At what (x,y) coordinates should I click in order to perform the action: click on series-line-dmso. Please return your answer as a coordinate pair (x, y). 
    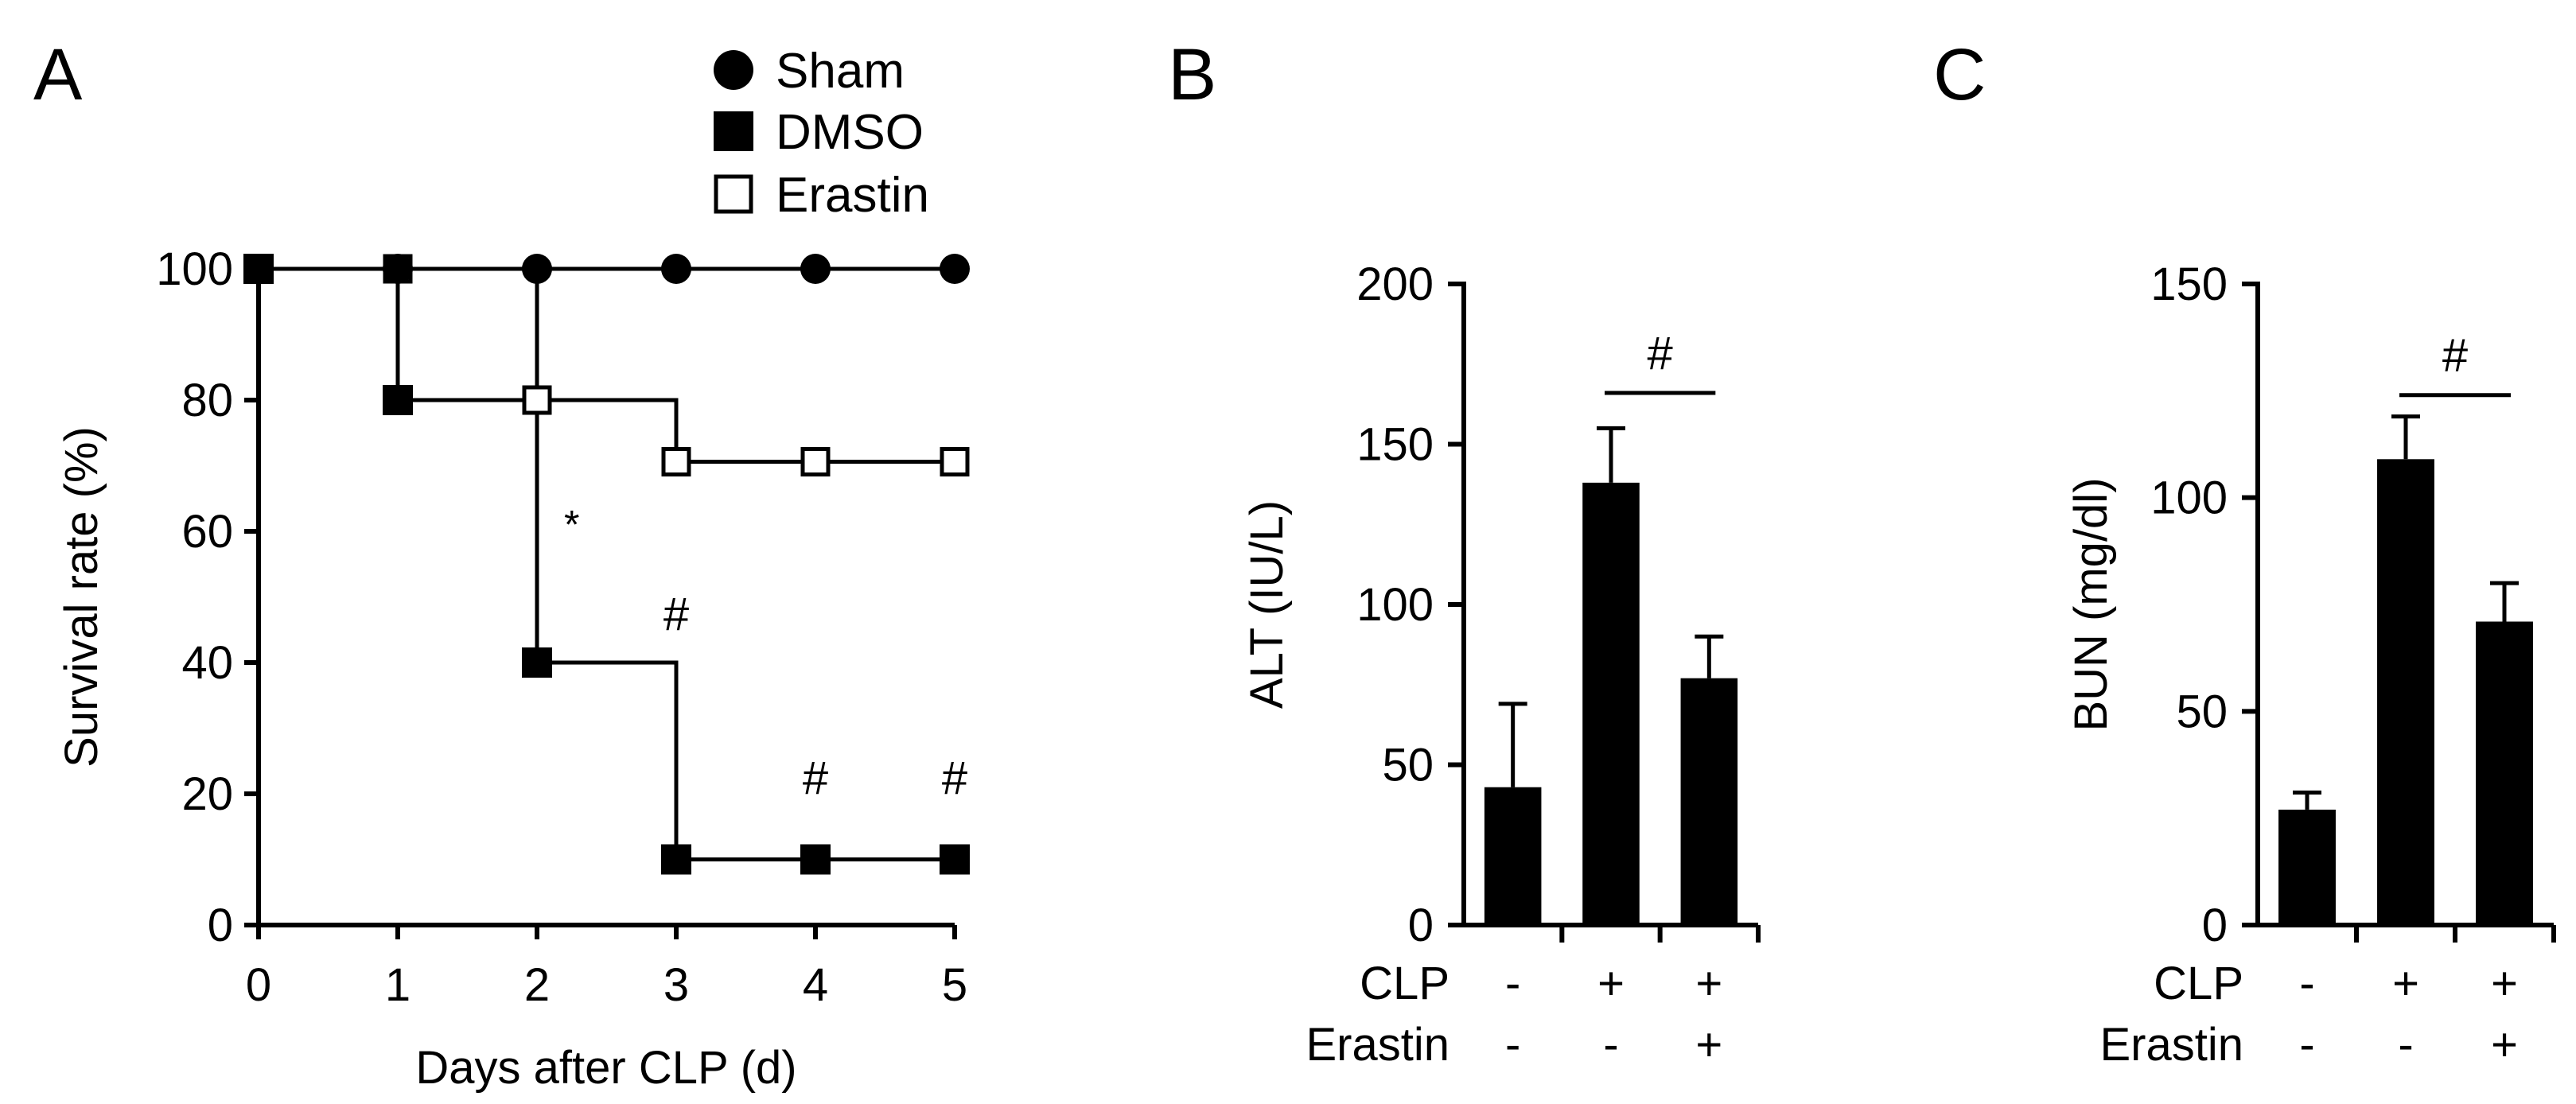
    Looking at the image, I should click on (607, 563).